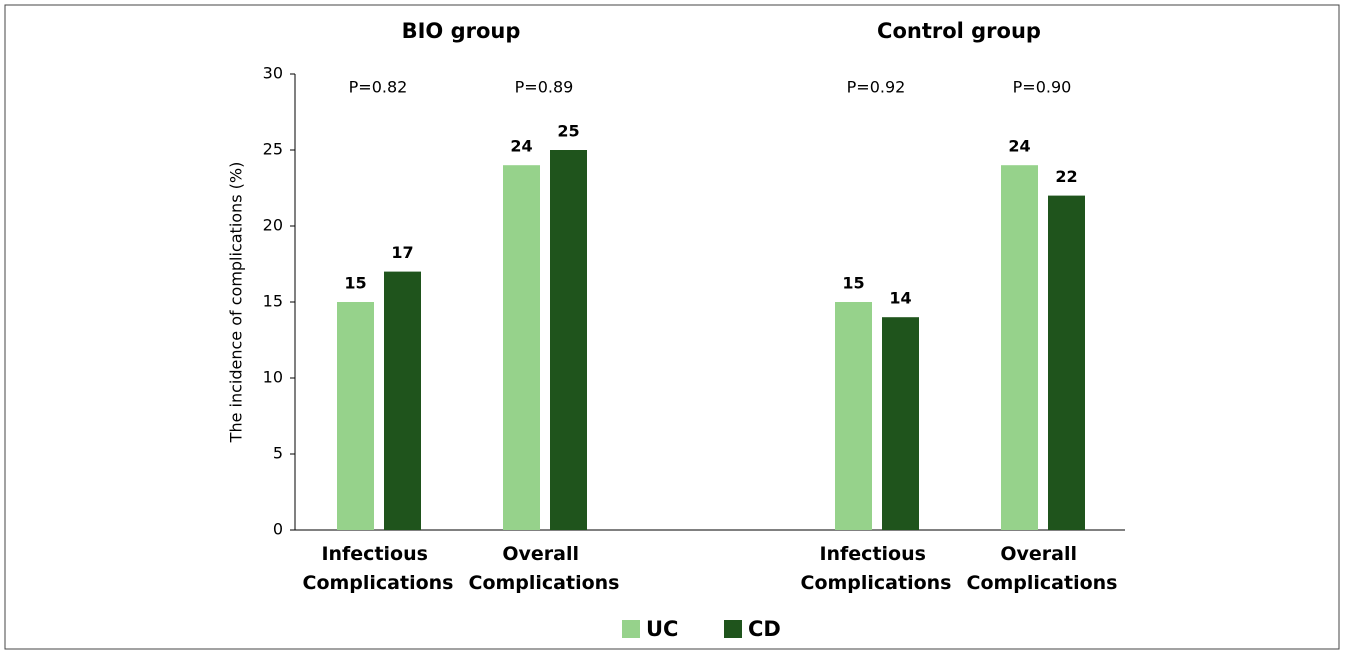  I want to click on data-label: 17, so click(402, 252).